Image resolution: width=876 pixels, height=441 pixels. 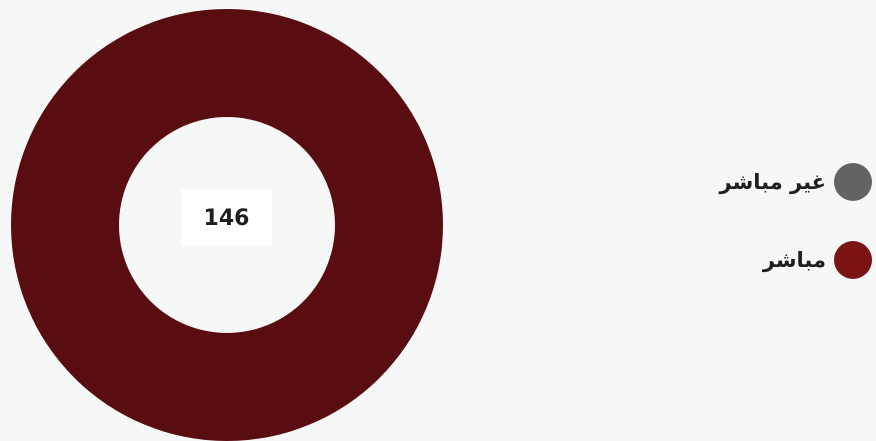 What do you see at coordinates (762, 221) in the screenshot?
I see `legend: غير مباشر مباشر` at bounding box center [762, 221].